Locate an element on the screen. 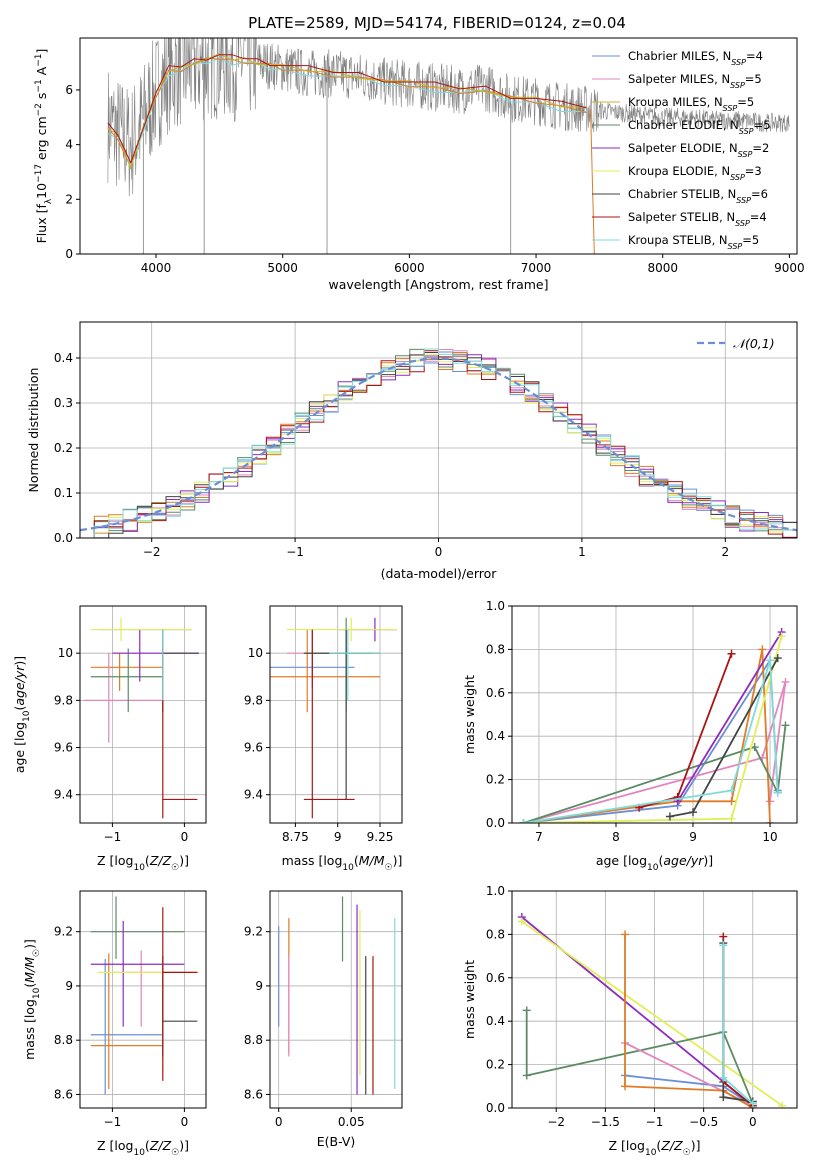 This screenshot has height=1170, width=819. histogram-step is located at coordinates (445, 445).